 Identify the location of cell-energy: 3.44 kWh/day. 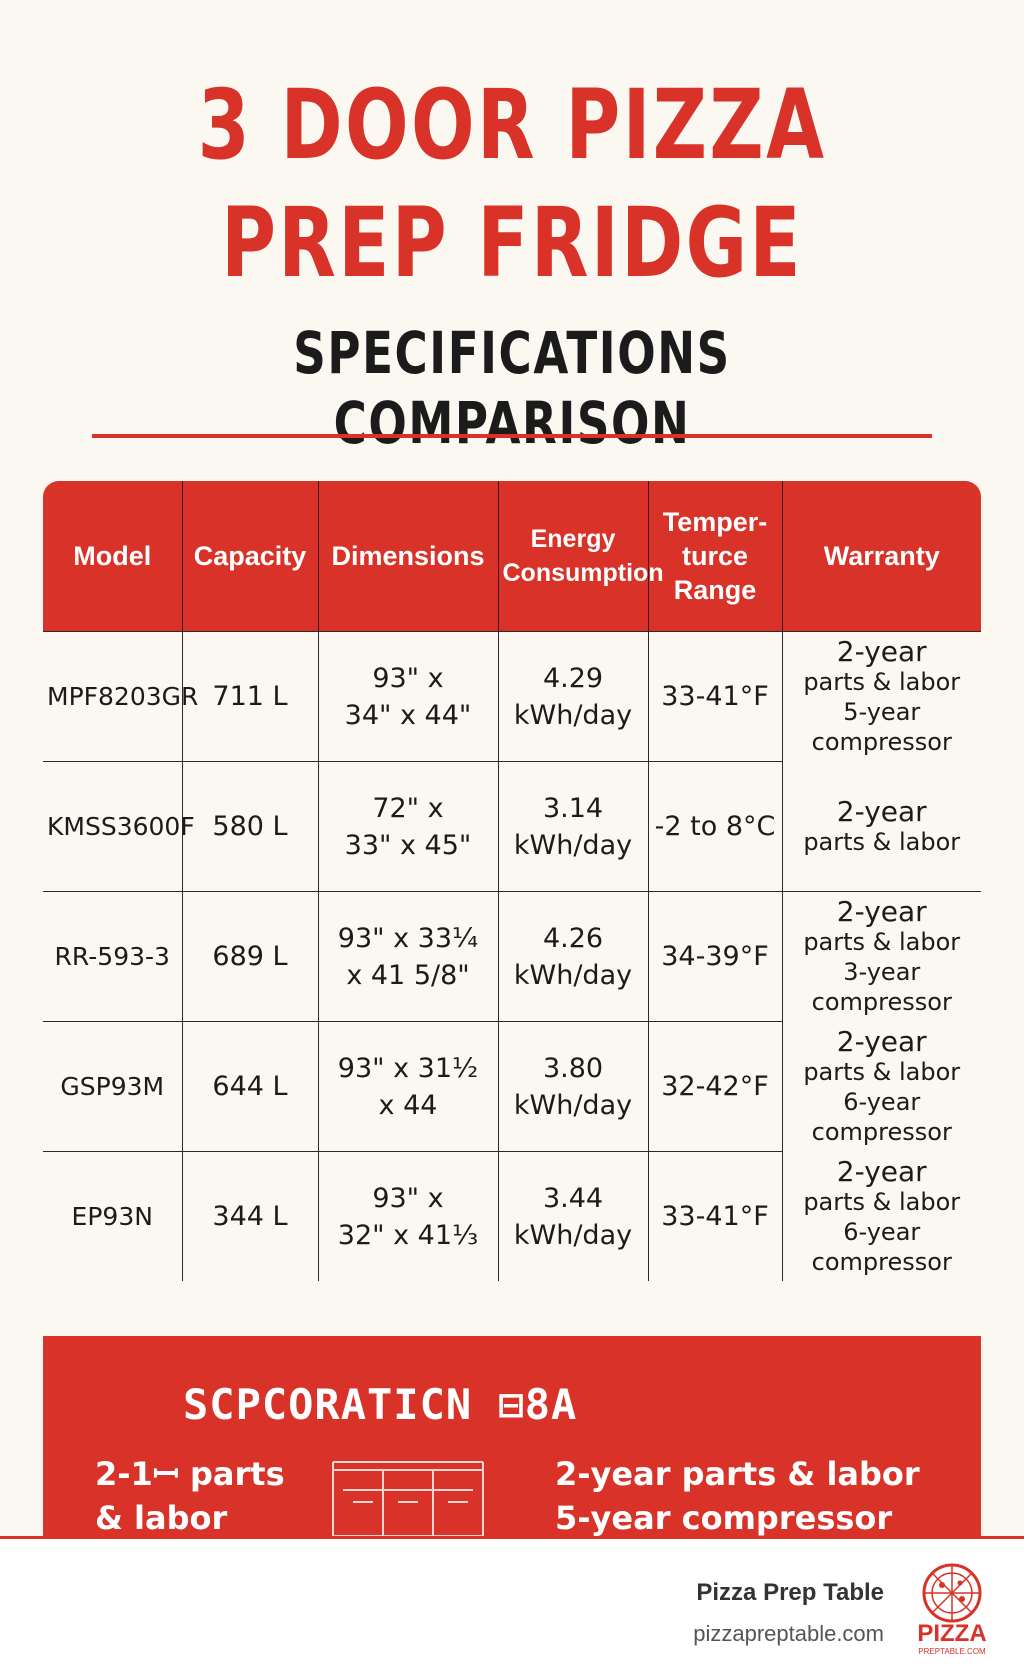
(572, 1216).